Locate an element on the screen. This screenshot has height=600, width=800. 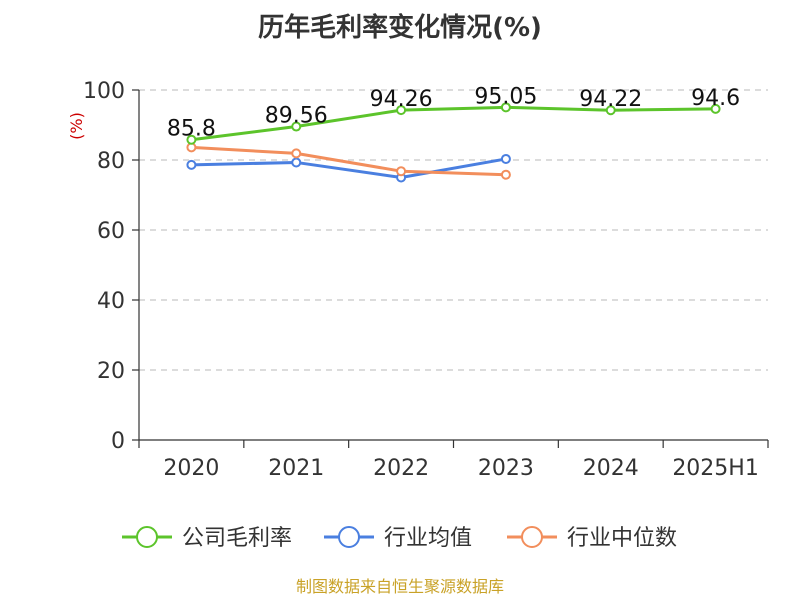
y-tick-label: 20 is located at coordinates (111, 371).